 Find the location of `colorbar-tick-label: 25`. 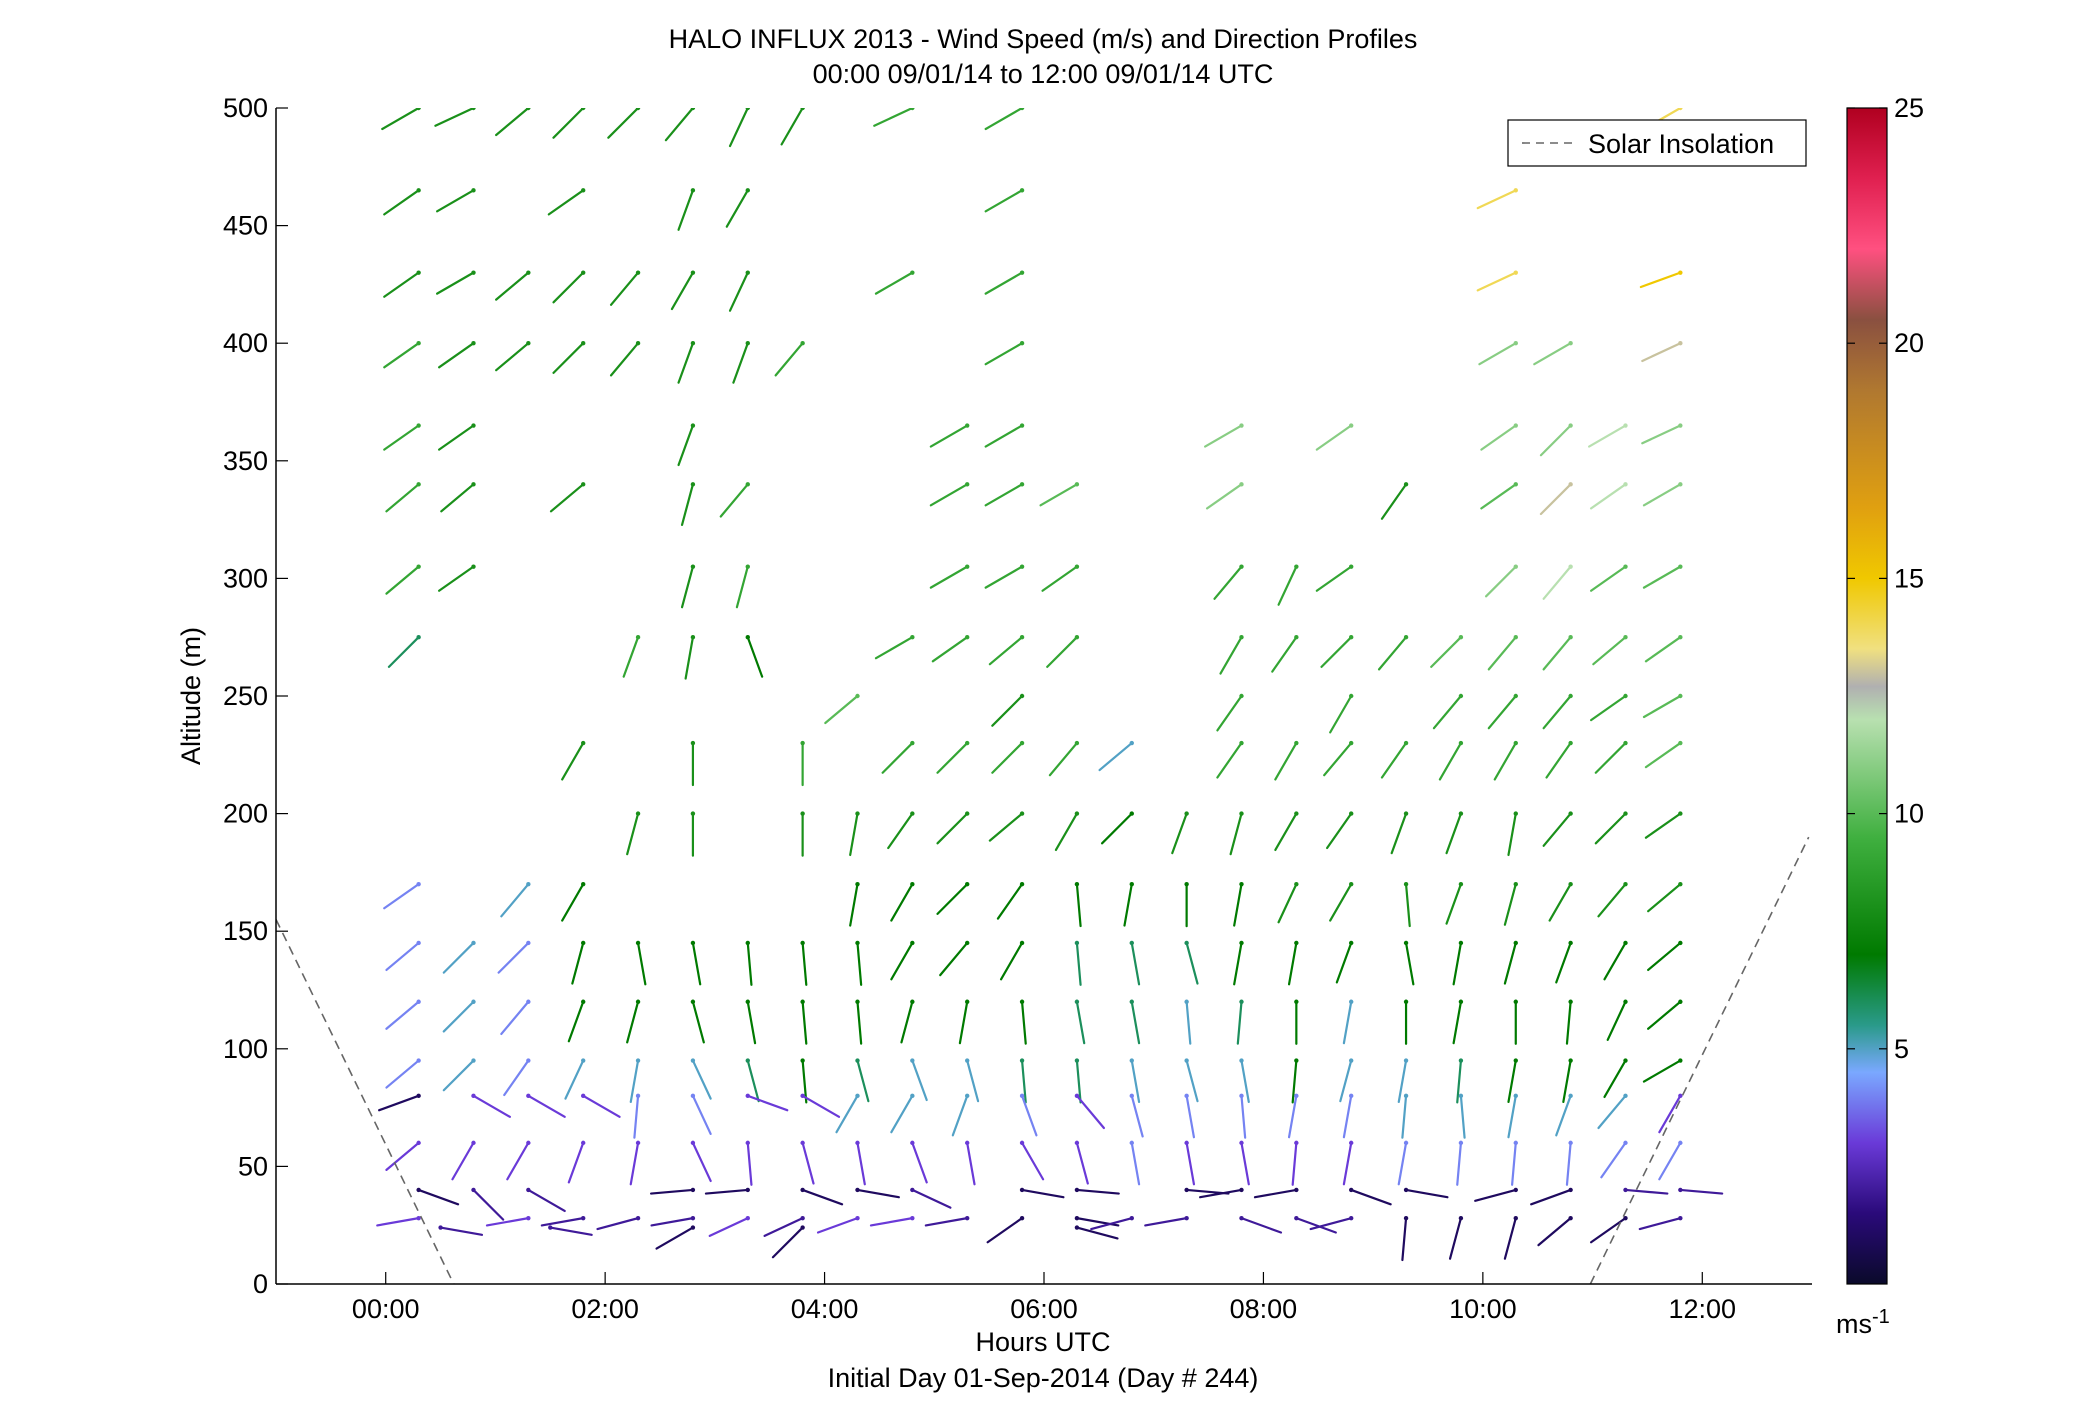

colorbar-tick-label: 25 is located at coordinates (1909, 108).